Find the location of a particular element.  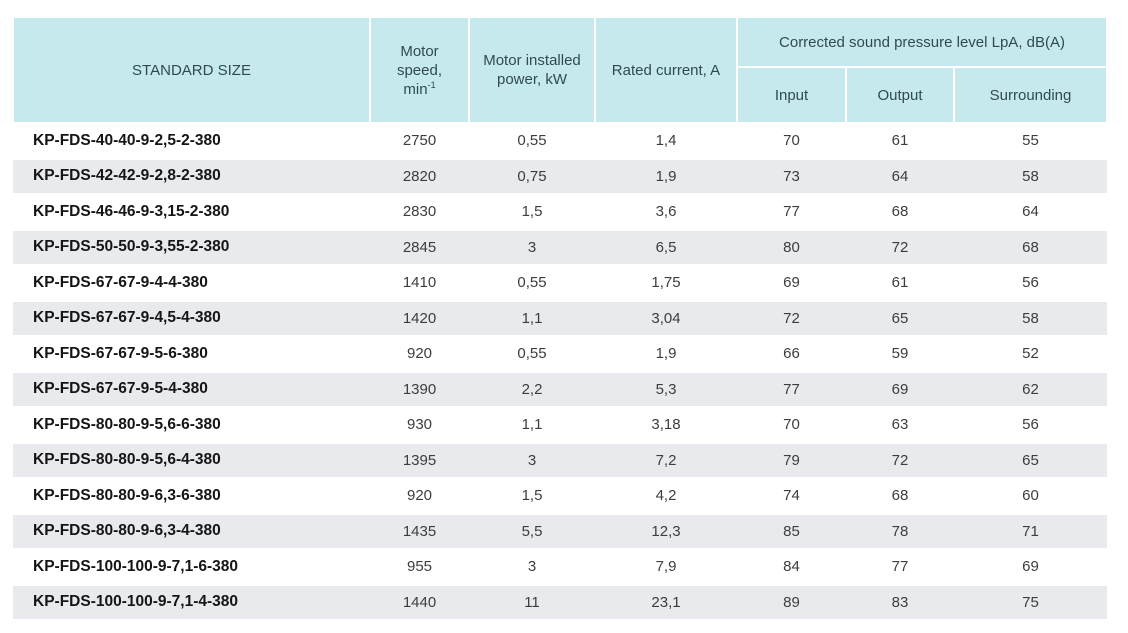

header-surrounding: Surrounding is located at coordinates (1030, 95).